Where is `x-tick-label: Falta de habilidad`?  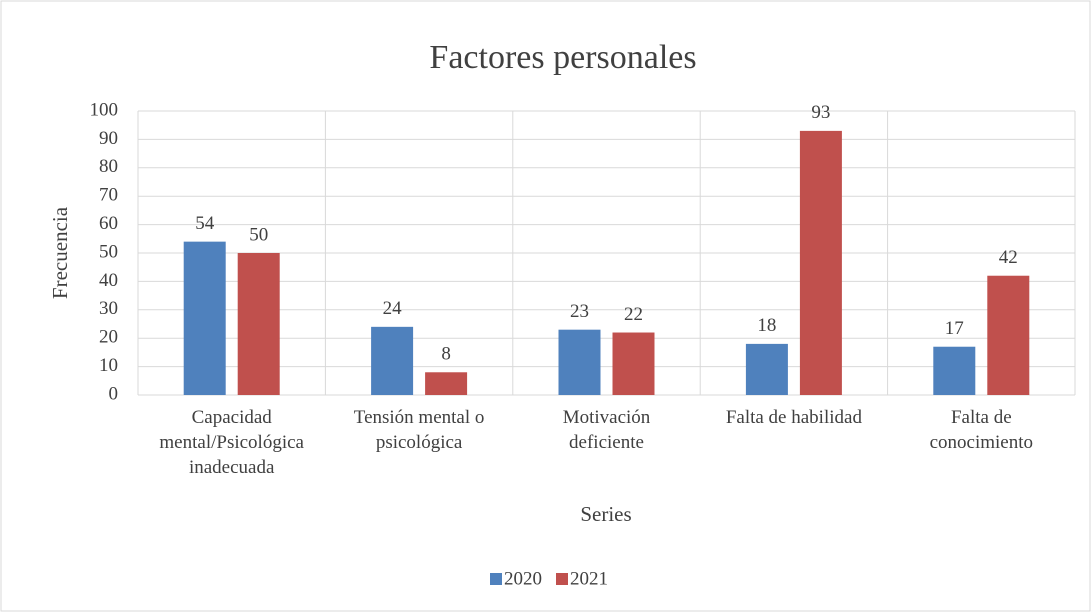 x-tick-label: Falta de habilidad is located at coordinates (793, 417).